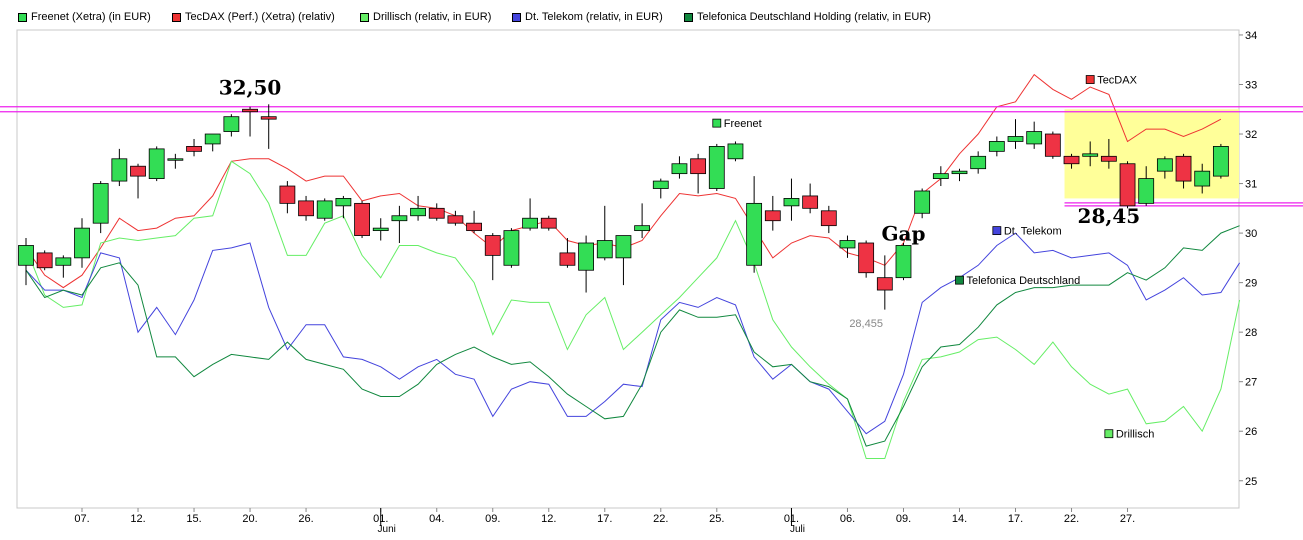 This screenshot has height=540, width=1303. I want to click on series-label-text: Drillisch, so click(1135, 435).